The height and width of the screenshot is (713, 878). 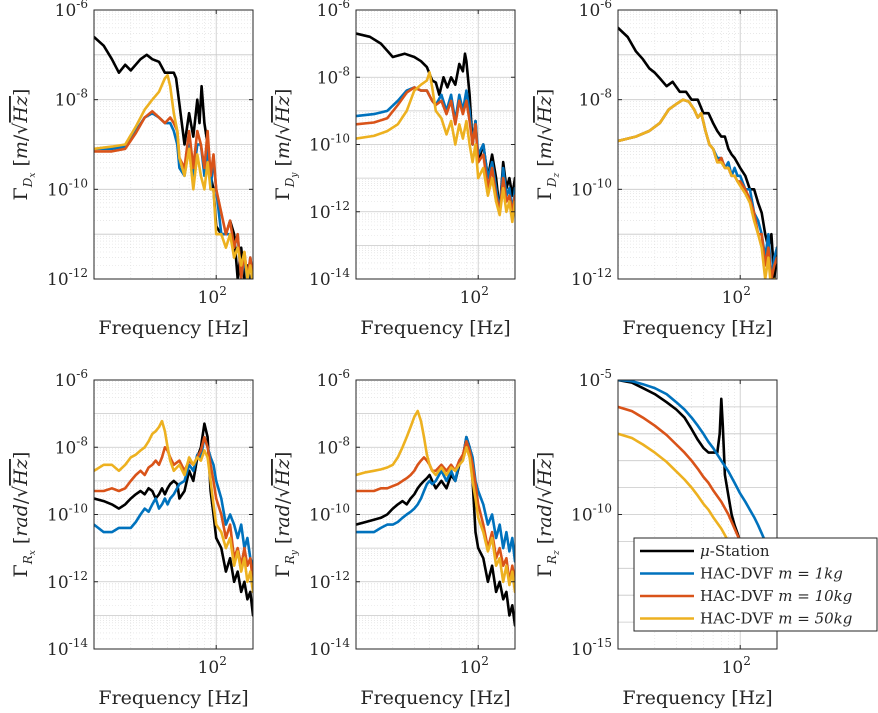 I want to click on legend-box, so click(x=755, y=584).